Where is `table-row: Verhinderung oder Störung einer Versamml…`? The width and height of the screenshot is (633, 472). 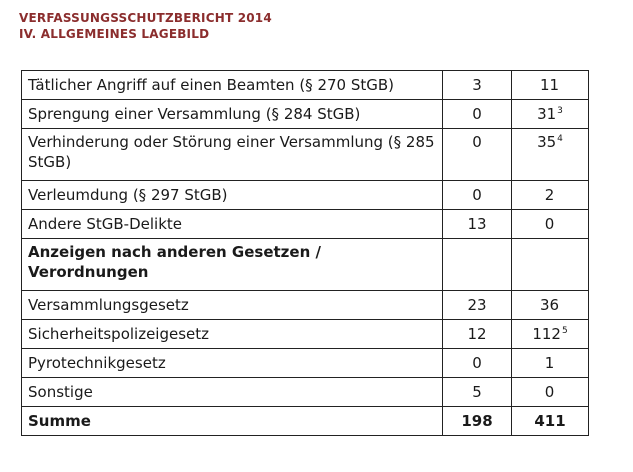
table-row: Verhinderung oder Störung einer Versamml… is located at coordinates (305, 154).